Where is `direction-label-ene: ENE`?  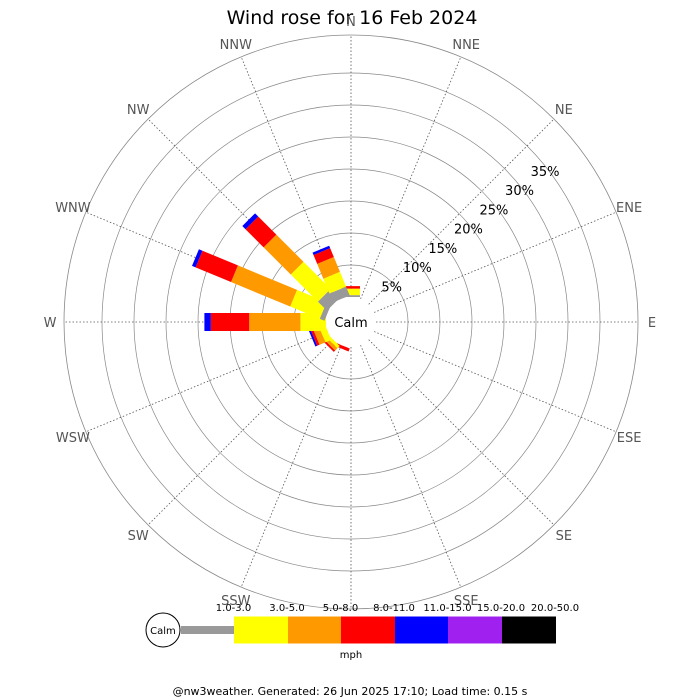
direction-label-ene: ENE is located at coordinates (629, 208).